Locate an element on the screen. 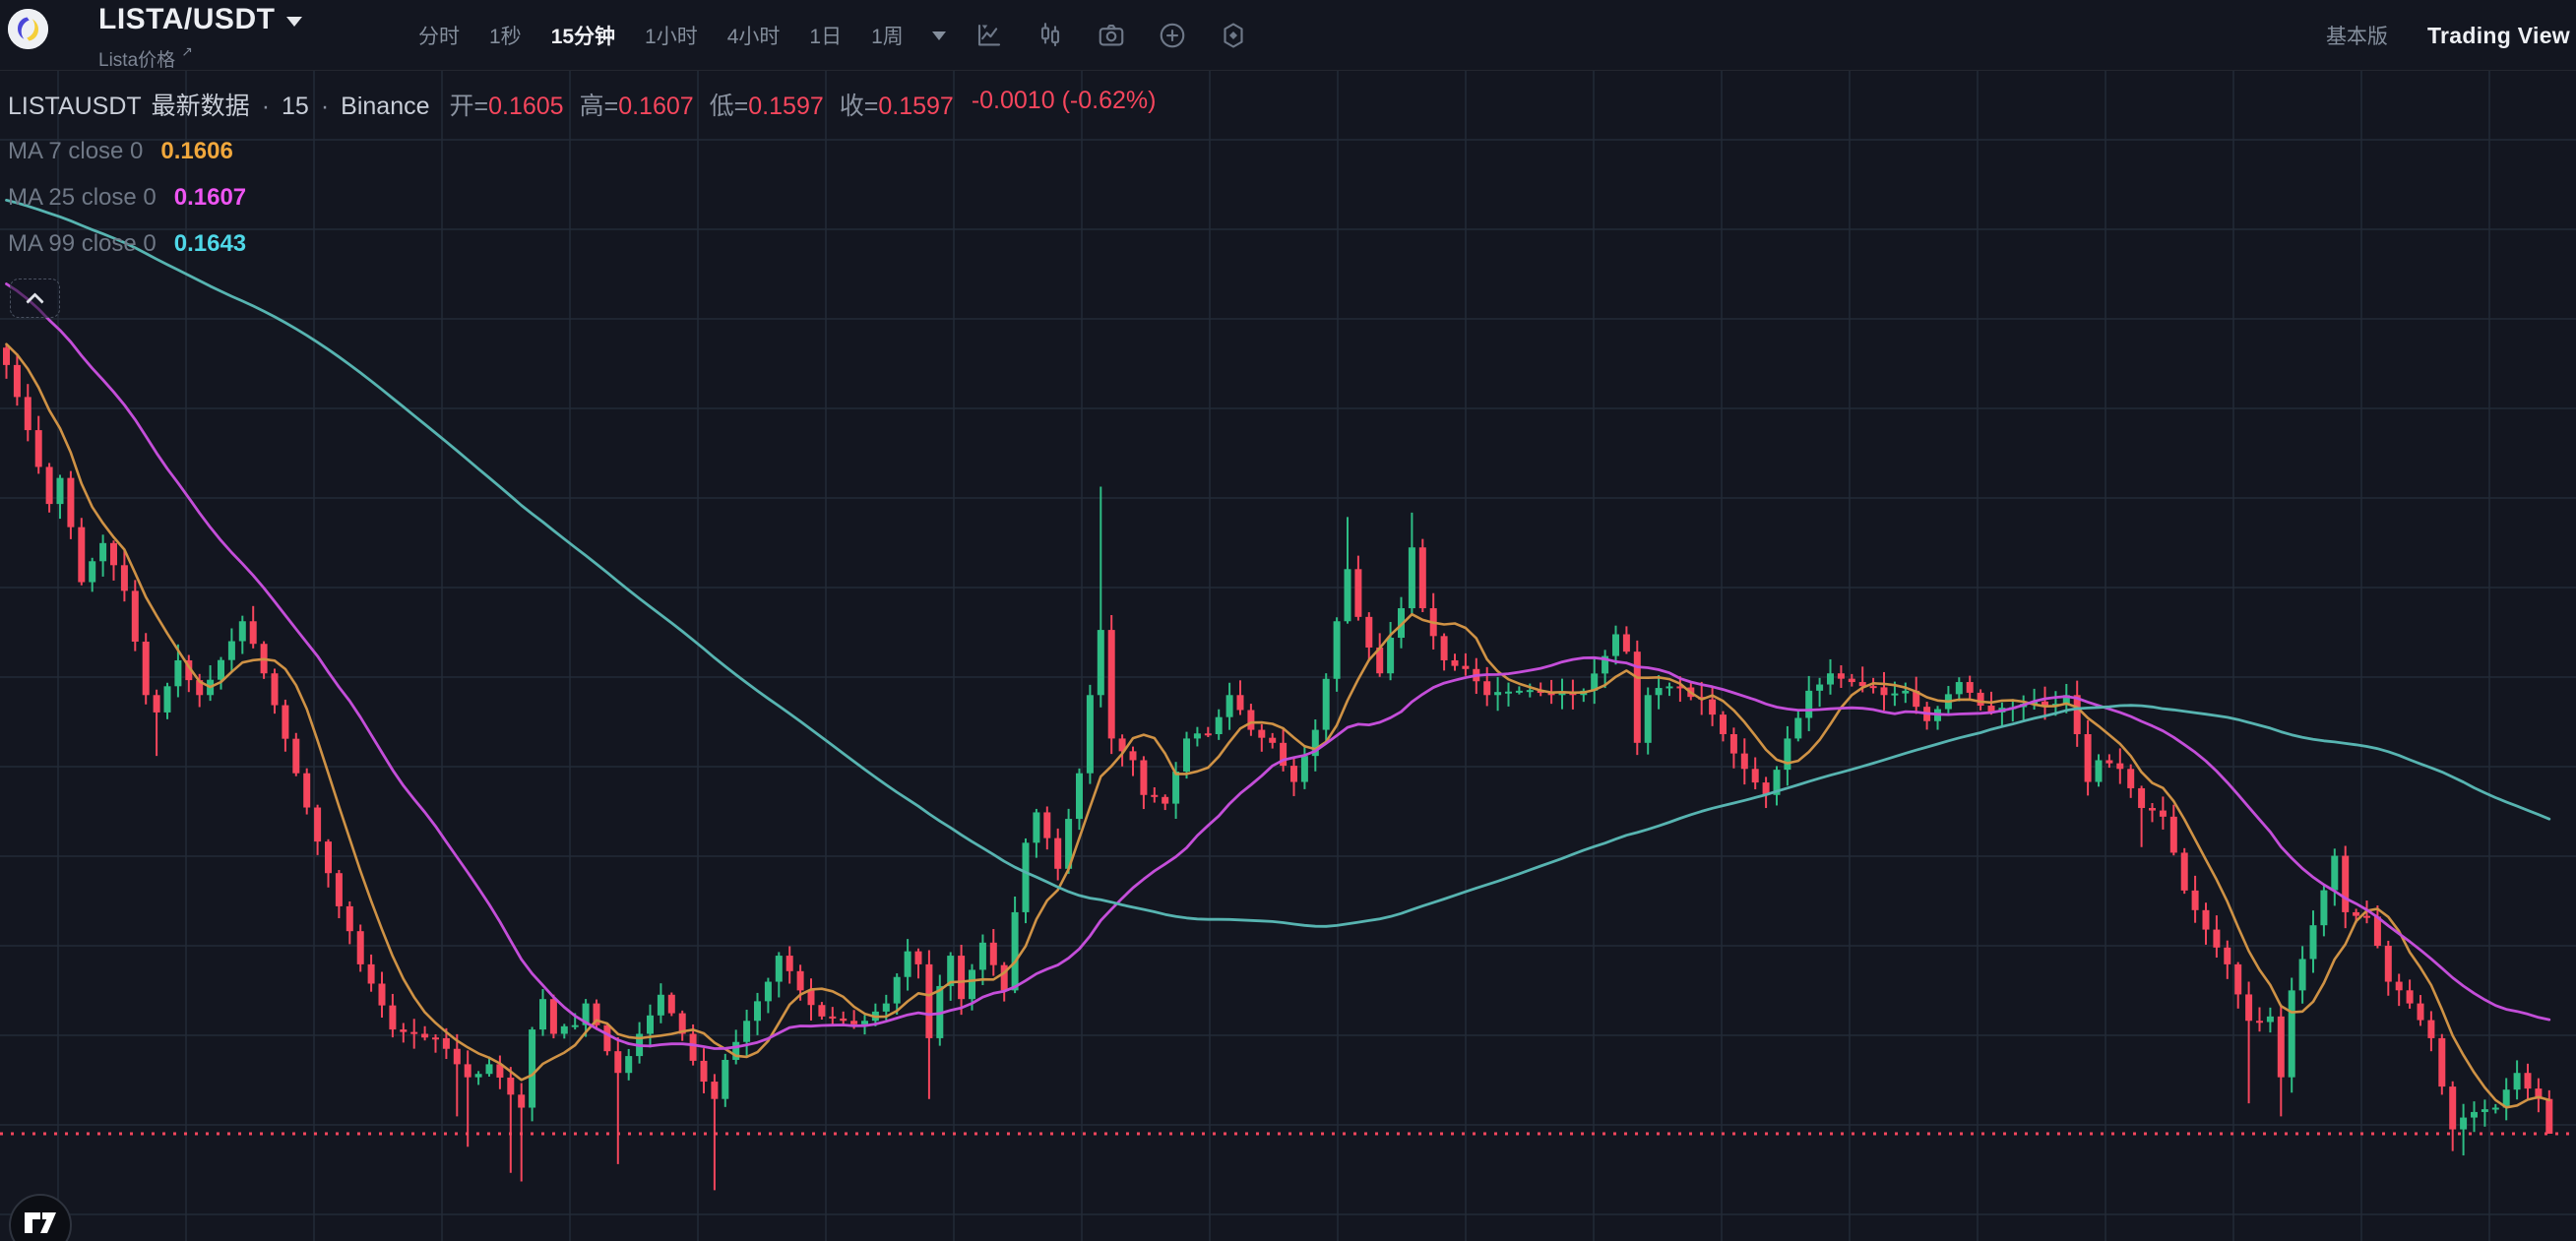 The height and width of the screenshot is (1241, 2576). legend-desc: 最新数据 is located at coordinates (201, 106).